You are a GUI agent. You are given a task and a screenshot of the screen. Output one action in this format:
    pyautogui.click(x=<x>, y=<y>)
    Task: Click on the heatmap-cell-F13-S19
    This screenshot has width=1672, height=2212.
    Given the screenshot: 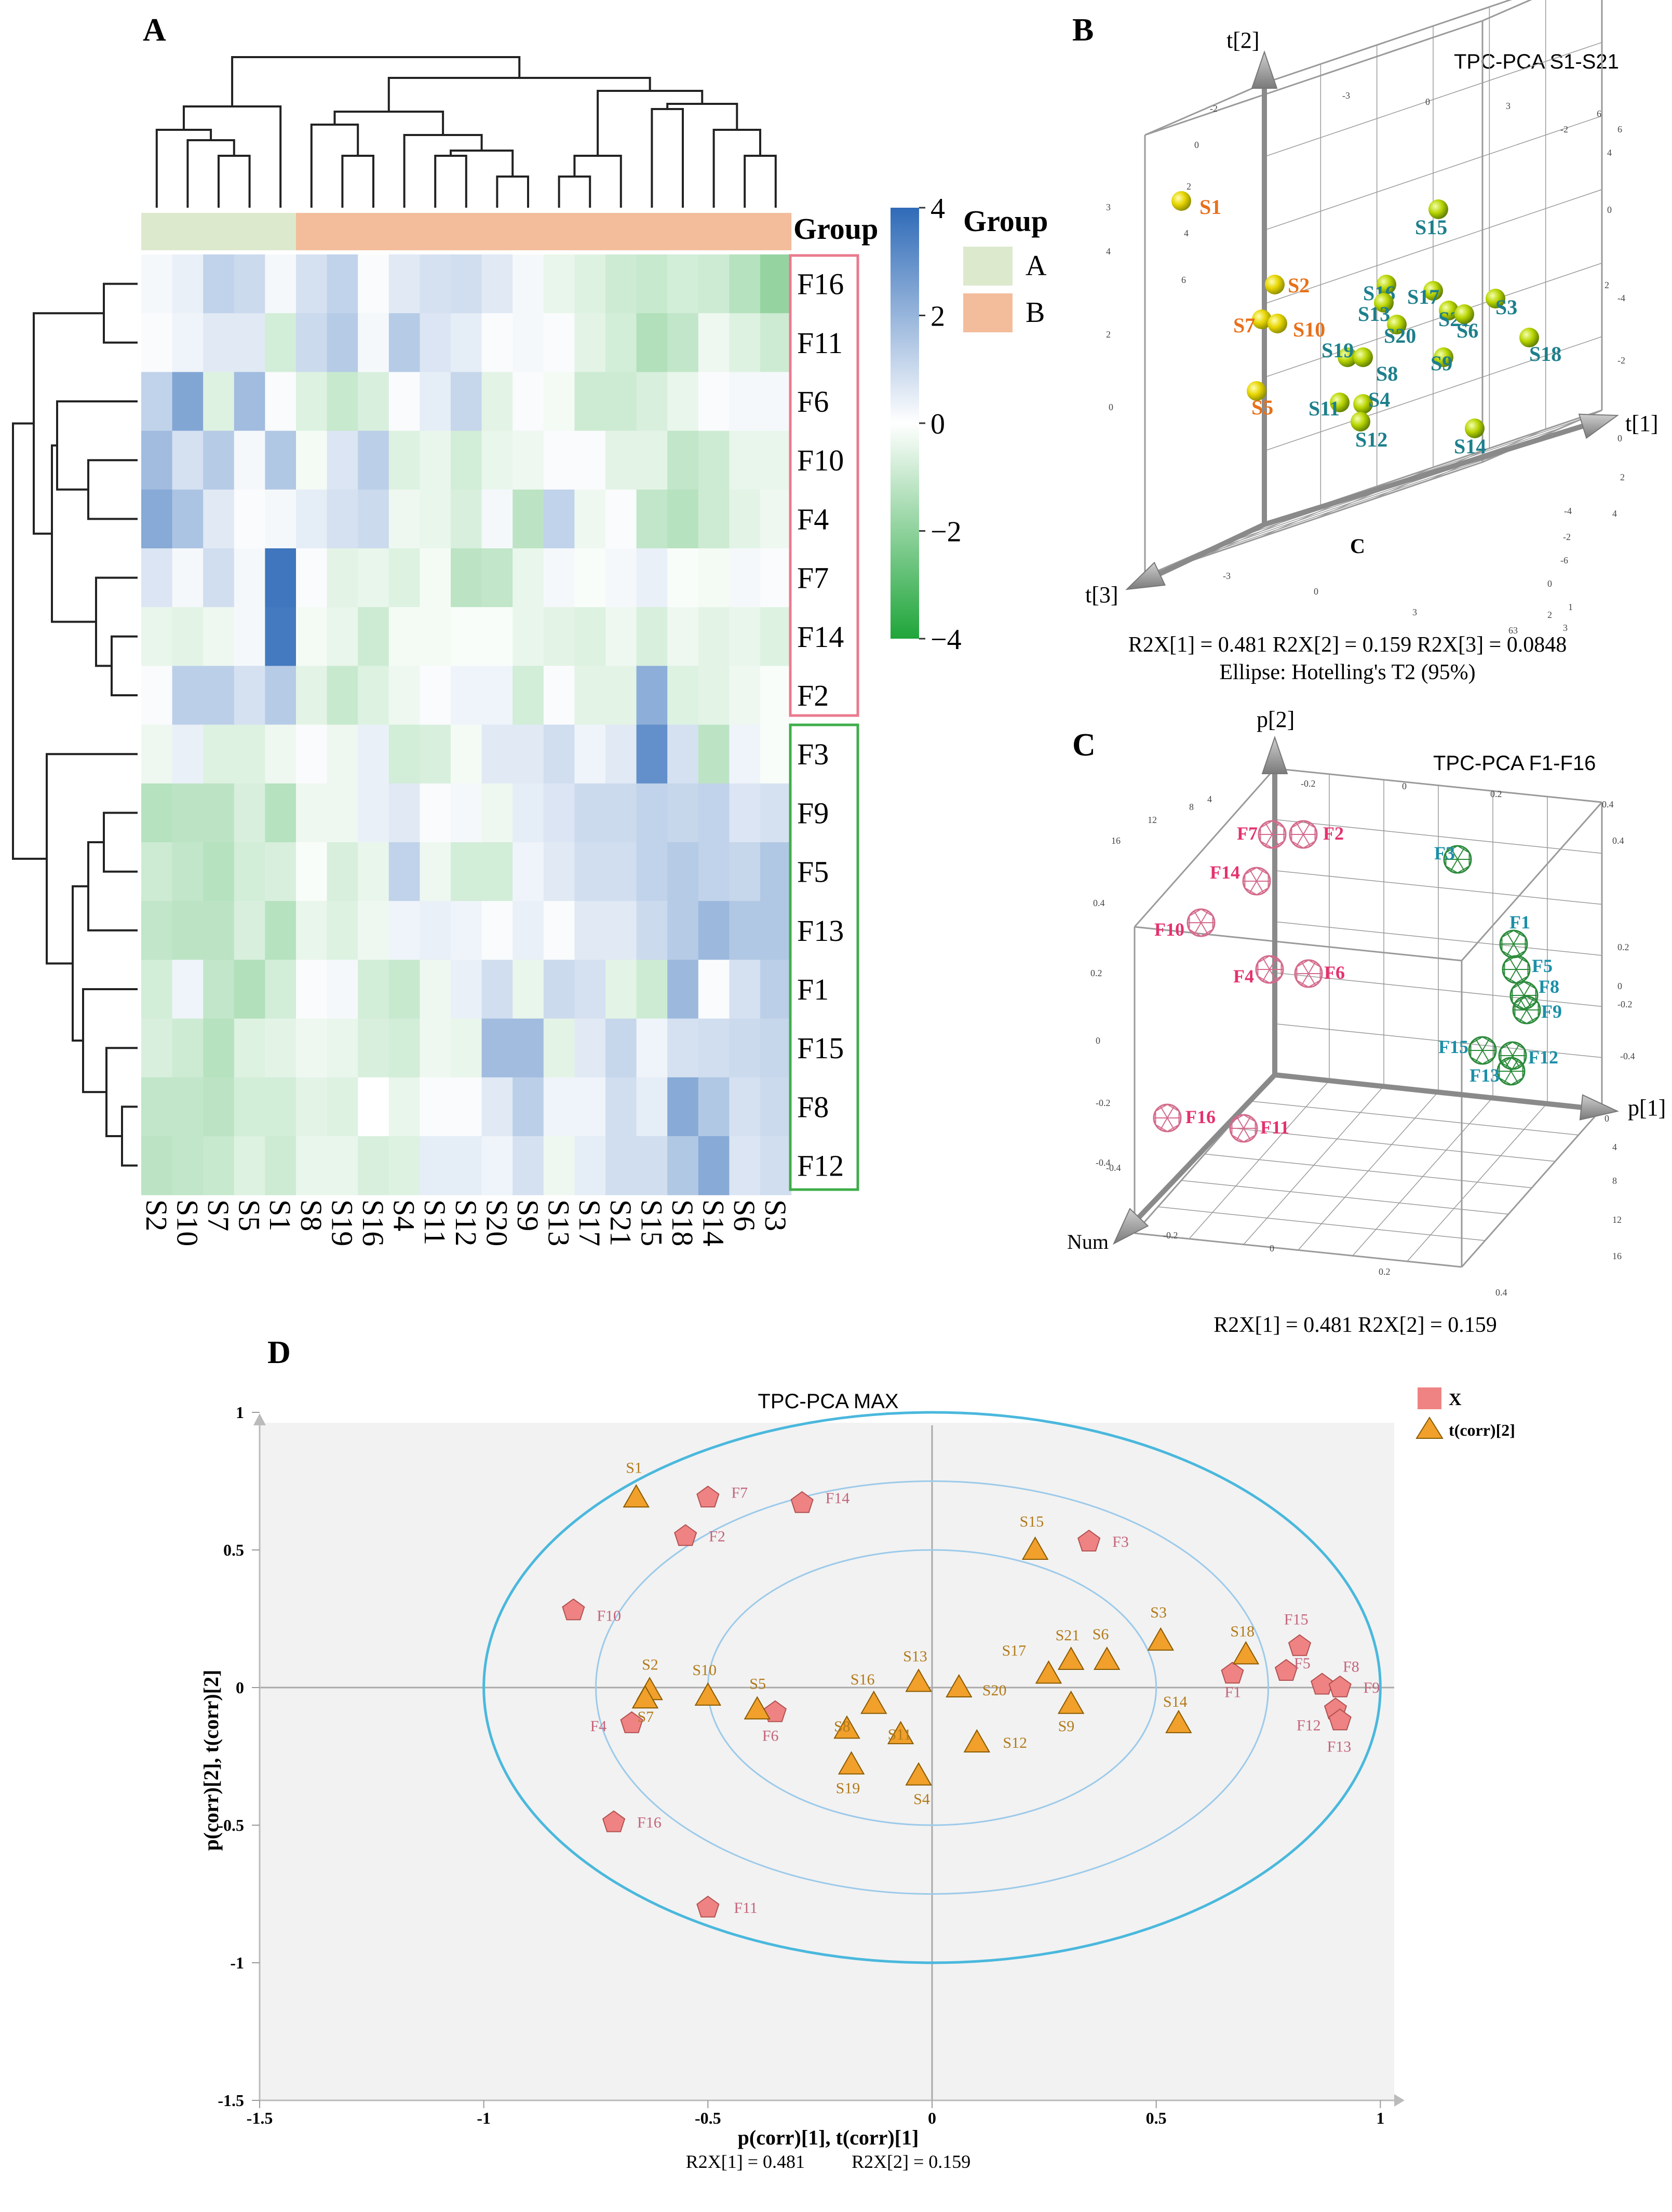 What is the action you would take?
    pyautogui.click(x=342, y=930)
    